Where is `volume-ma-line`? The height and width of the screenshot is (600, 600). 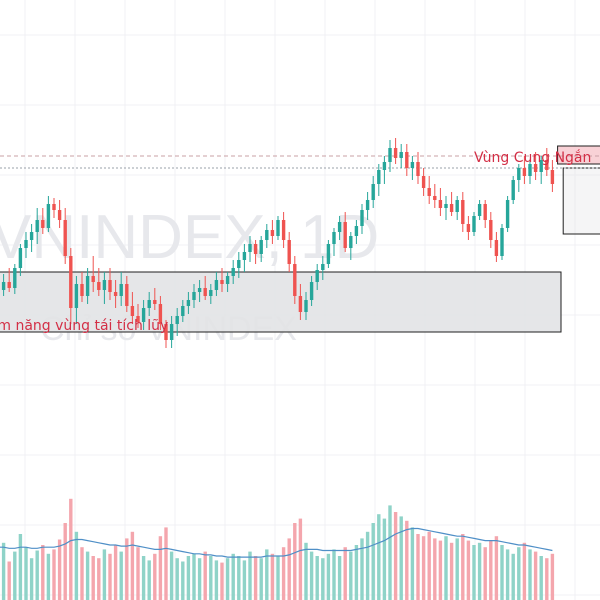 volume-ma-line is located at coordinates (276, 542).